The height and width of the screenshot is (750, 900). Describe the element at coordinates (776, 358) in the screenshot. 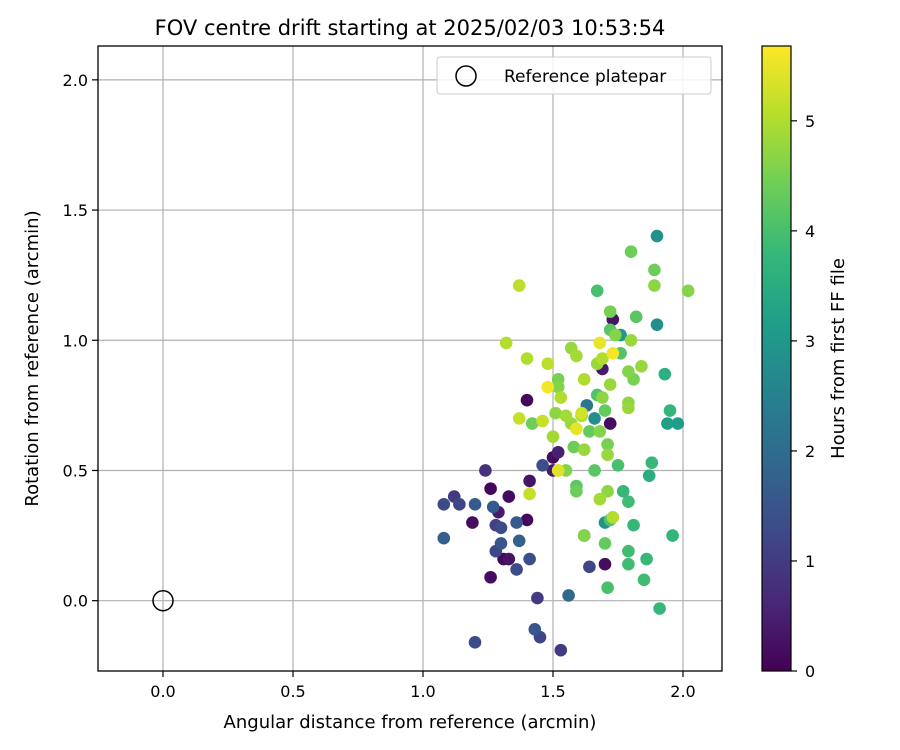

I see `colorbar-gradient` at that location.